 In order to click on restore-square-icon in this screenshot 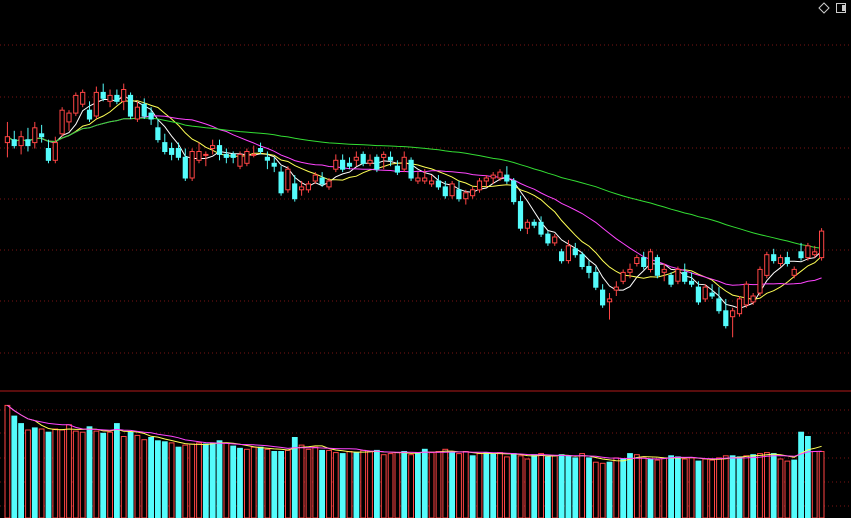, I will do `click(841, 8)`.